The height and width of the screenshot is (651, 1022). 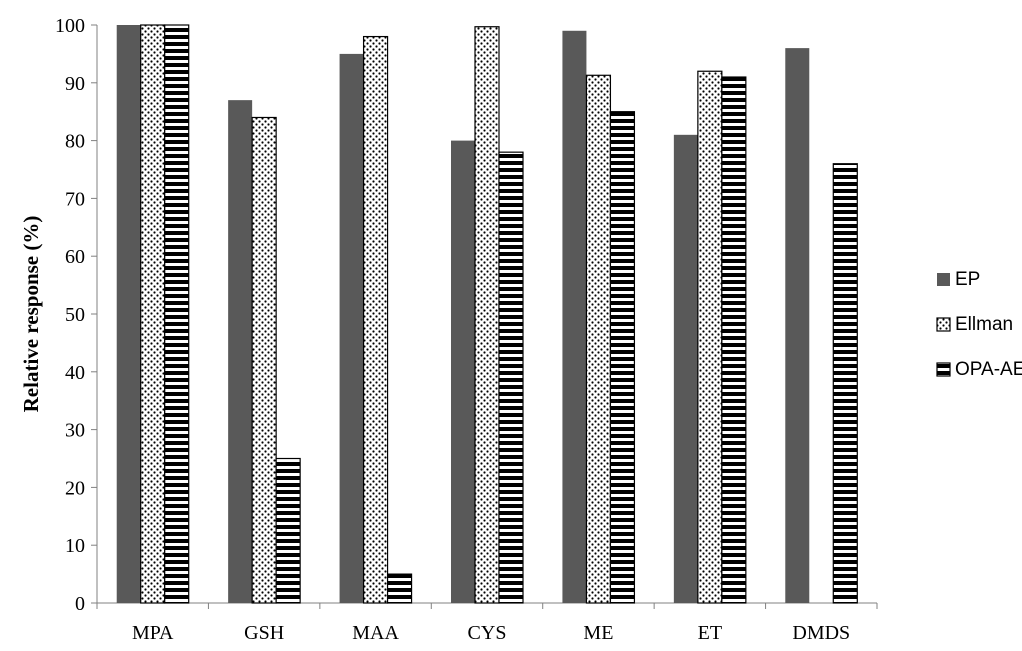 I want to click on legend-label: Ellman, so click(x=984, y=324).